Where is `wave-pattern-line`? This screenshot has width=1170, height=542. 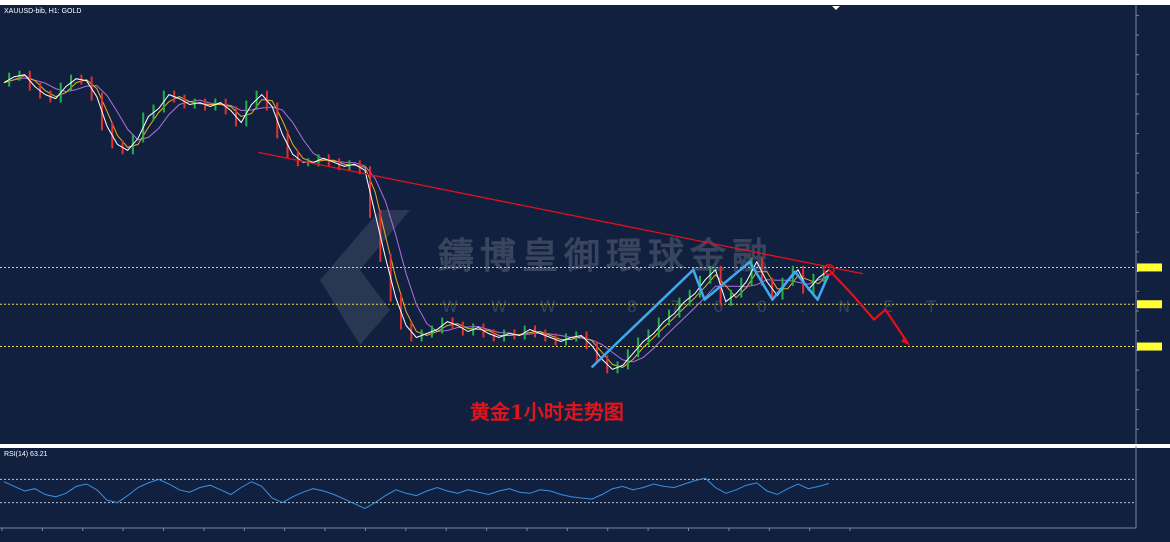 wave-pattern-line is located at coordinates (710, 314).